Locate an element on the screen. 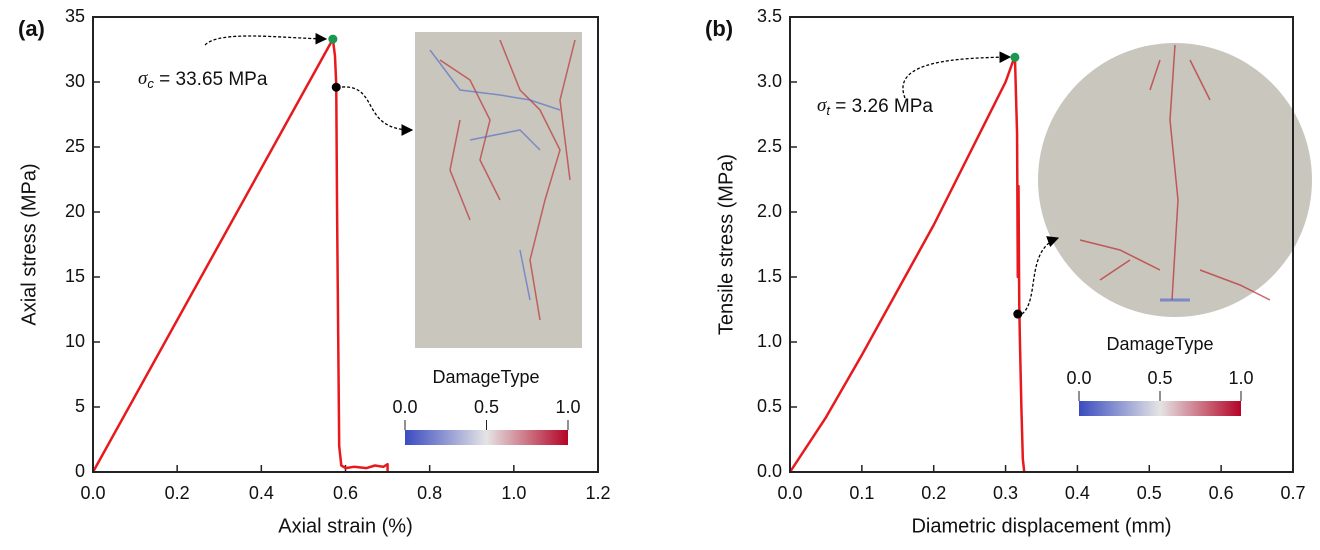 Image resolution: width=1320 pixels, height=550 pixels. panel-label: (b) is located at coordinates (719, 28).